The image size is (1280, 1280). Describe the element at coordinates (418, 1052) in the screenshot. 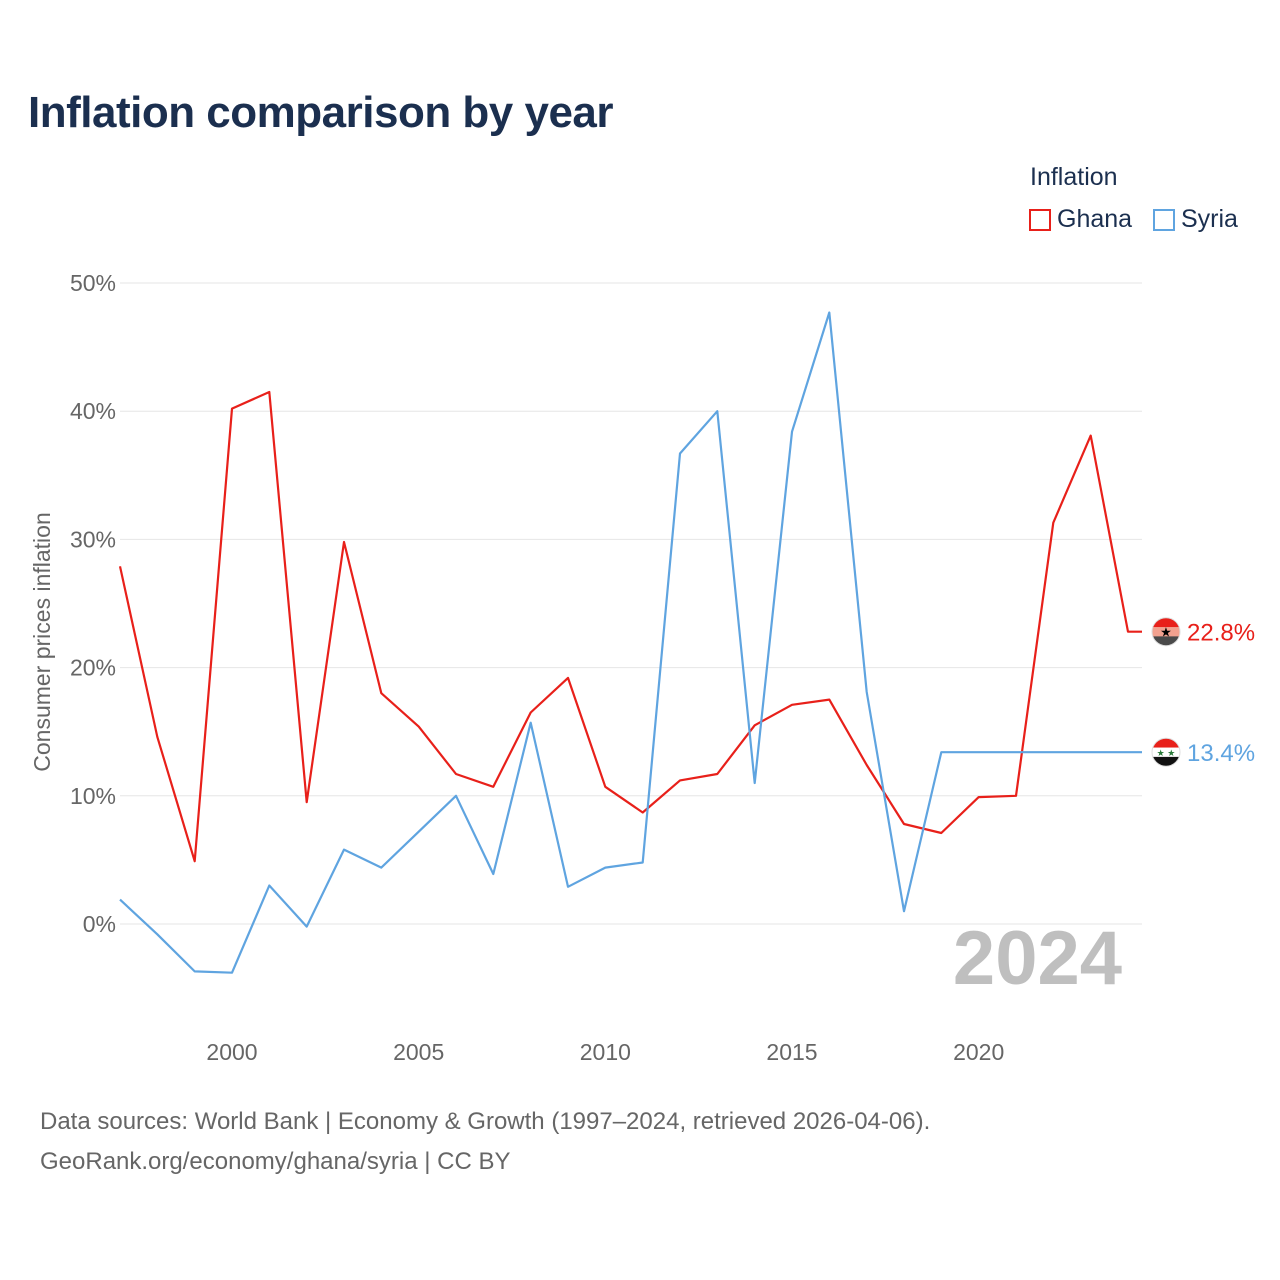

I see `x-tick-label: 2005` at that location.